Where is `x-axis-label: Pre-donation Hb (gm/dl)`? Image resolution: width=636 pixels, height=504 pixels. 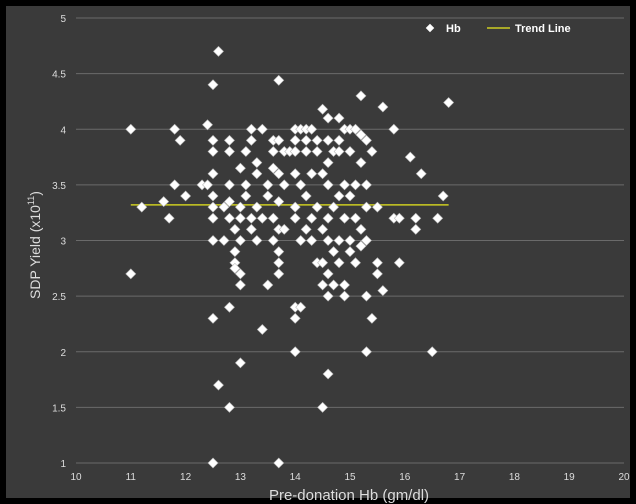 x-axis-label: Pre-donation Hb (gm/dl) is located at coordinates (349, 495).